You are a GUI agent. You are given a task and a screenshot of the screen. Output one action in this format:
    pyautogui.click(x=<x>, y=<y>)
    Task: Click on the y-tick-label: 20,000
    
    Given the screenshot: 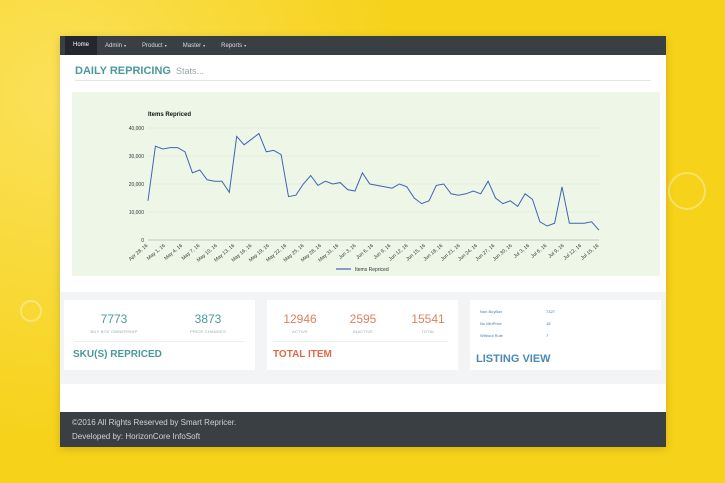 What is the action you would take?
    pyautogui.click(x=137, y=185)
    